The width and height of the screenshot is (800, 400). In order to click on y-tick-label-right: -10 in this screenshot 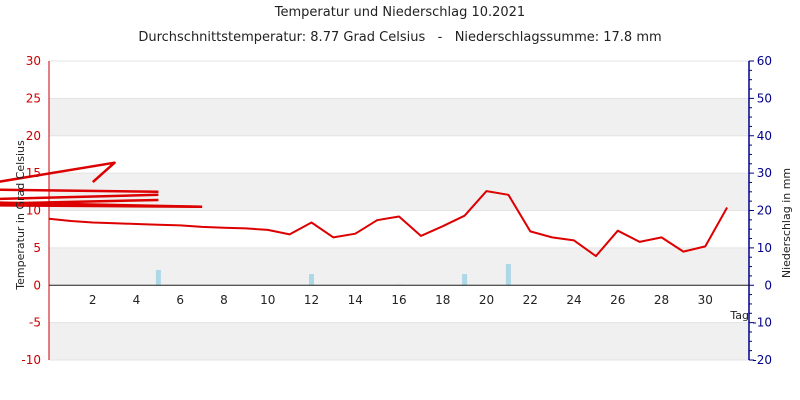, I will do `click(762, 323)`.